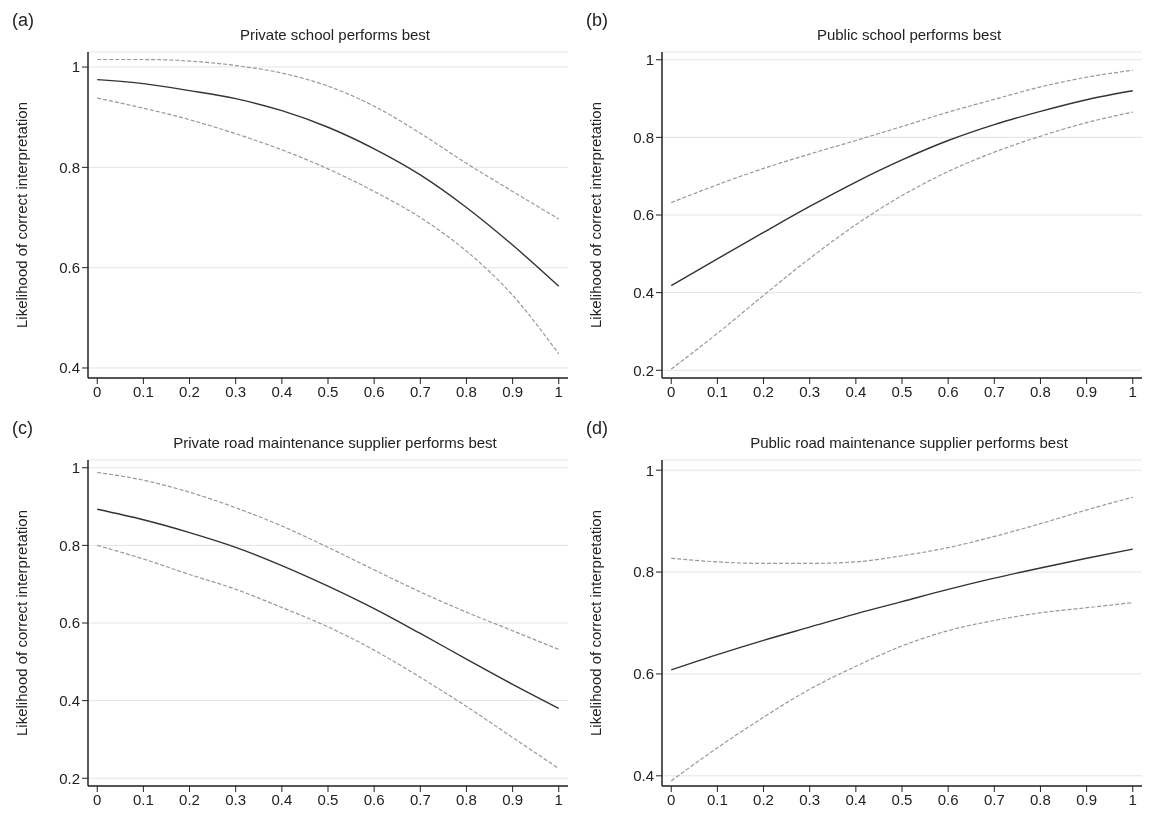 This screenshot has width=1164, height=834. I want to click on chart-title: Public road maintenance supplier performs best, so click(909, 442).